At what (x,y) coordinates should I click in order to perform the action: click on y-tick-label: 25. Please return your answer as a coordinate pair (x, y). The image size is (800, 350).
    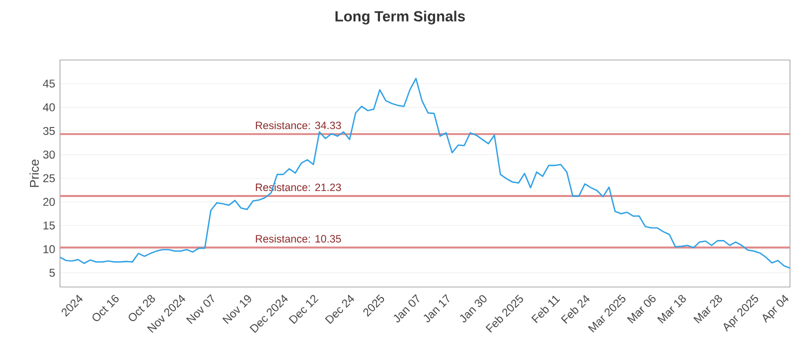
    Looking at the image, I should click on (49, 178).